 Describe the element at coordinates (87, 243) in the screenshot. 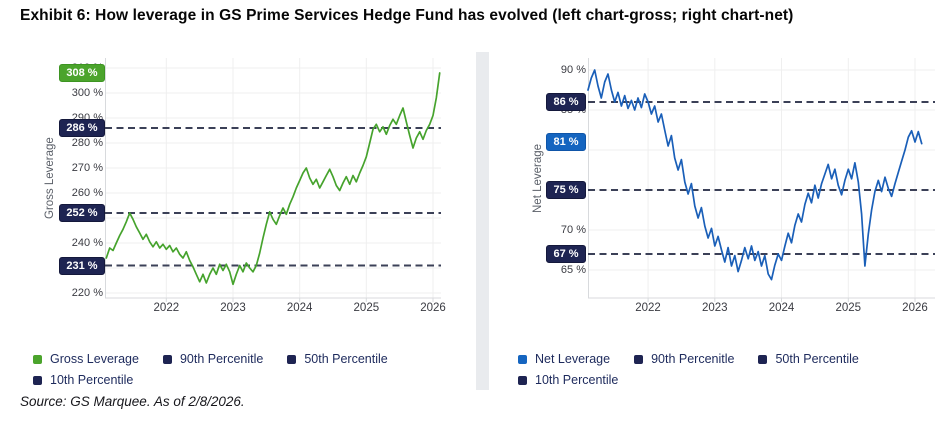

I see `y-tick-label: 240 %` at that location.